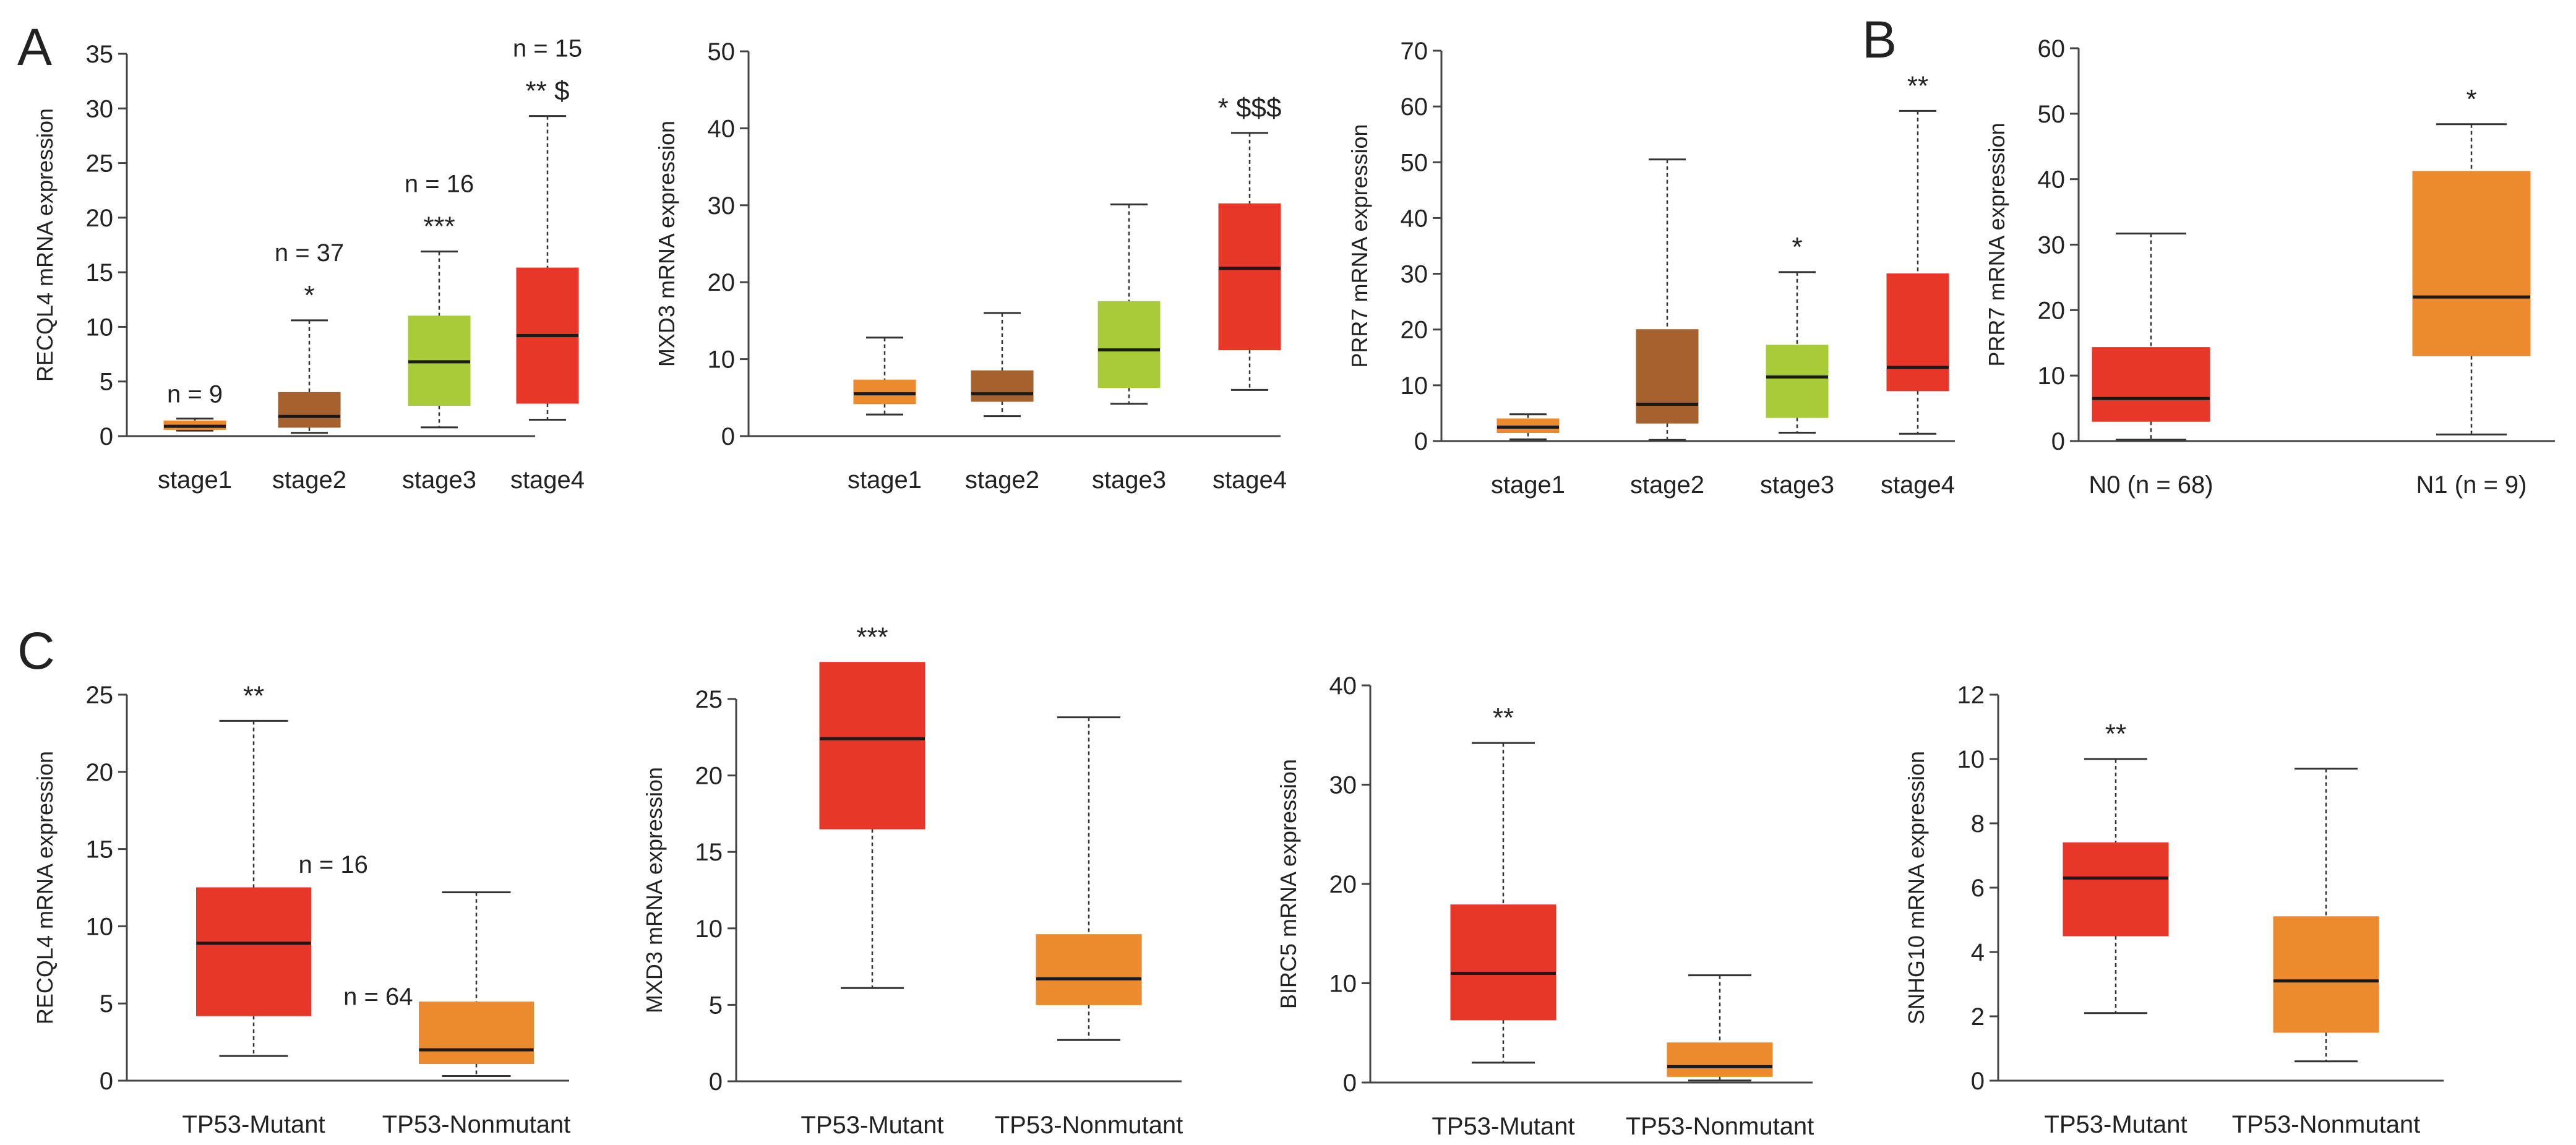  What do you see at coordinates (1343, 885) in the screenshot?
I see `chart-6-ytick-label: 20` at bounding box center [1343, 885].